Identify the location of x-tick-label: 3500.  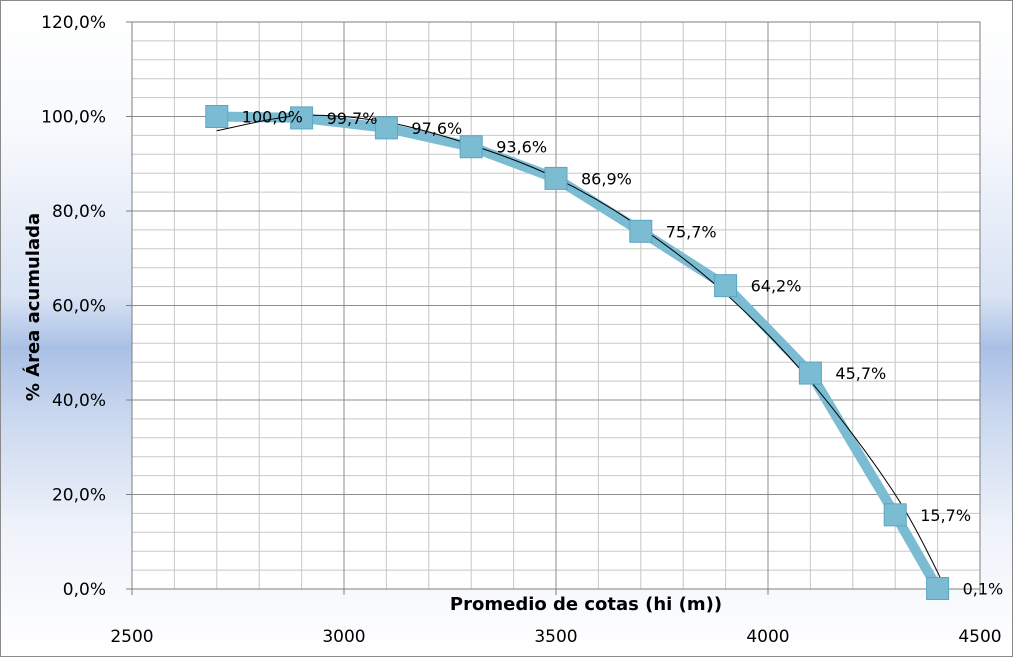
(555, 637).